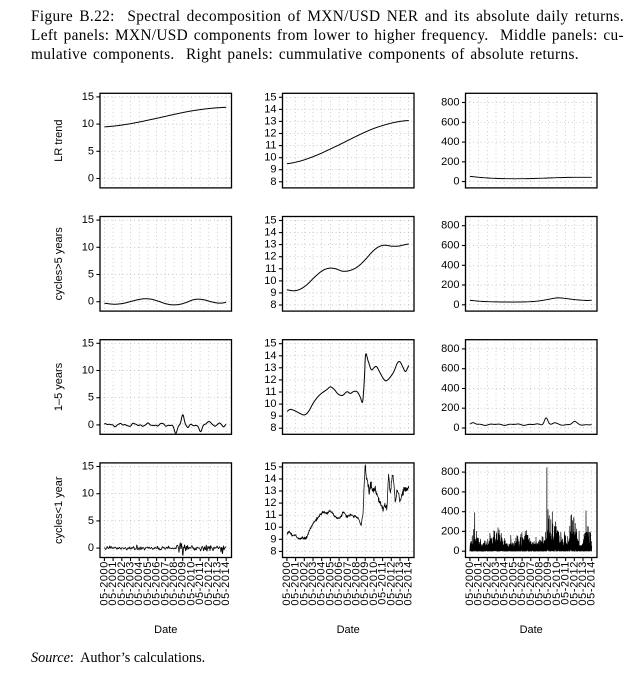 The width and height of the screenshot is (638, 686). Describe the element at coordinates (273, 539) in the screenshot. I see `svg-text: 9` at that location.